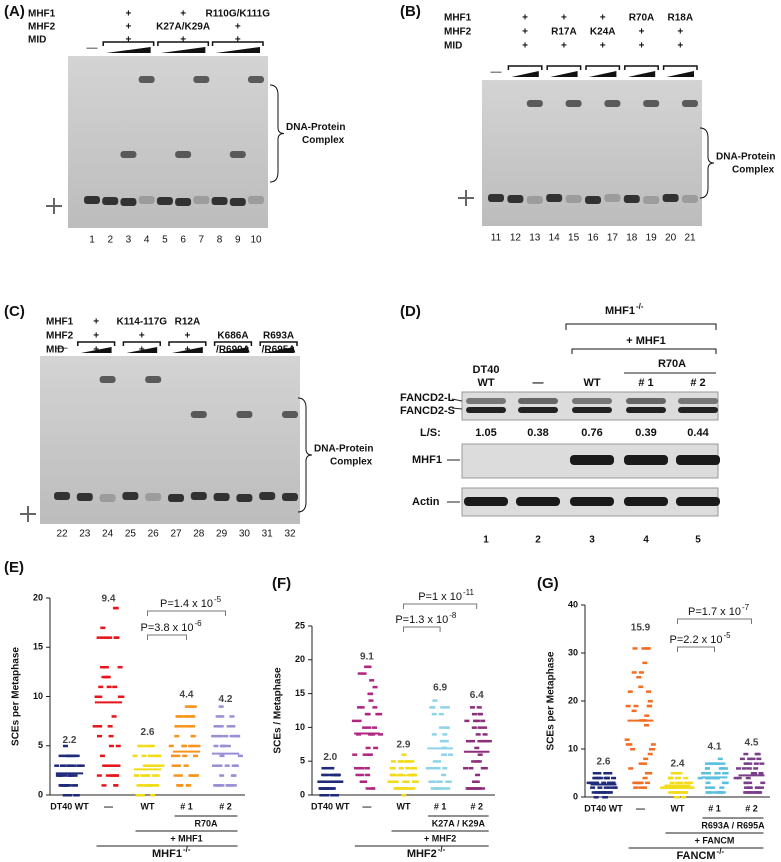  I want to click on mutant: R70A, so click(206, 823).